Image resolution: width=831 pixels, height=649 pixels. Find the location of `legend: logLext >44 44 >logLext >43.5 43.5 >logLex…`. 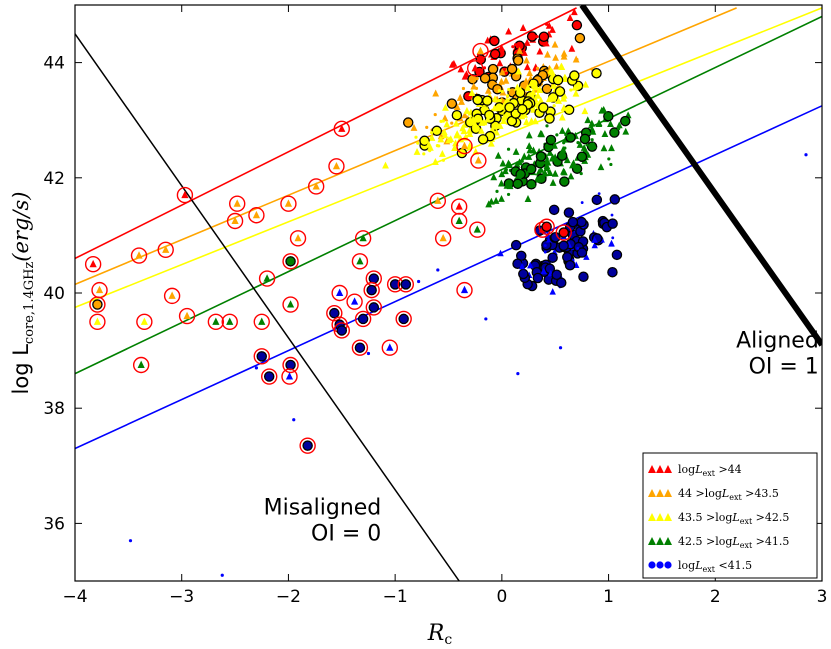

legend: logLext >44 44 >logLext >43.5 43.5 >logLex… is located at coordinates (730, 515).